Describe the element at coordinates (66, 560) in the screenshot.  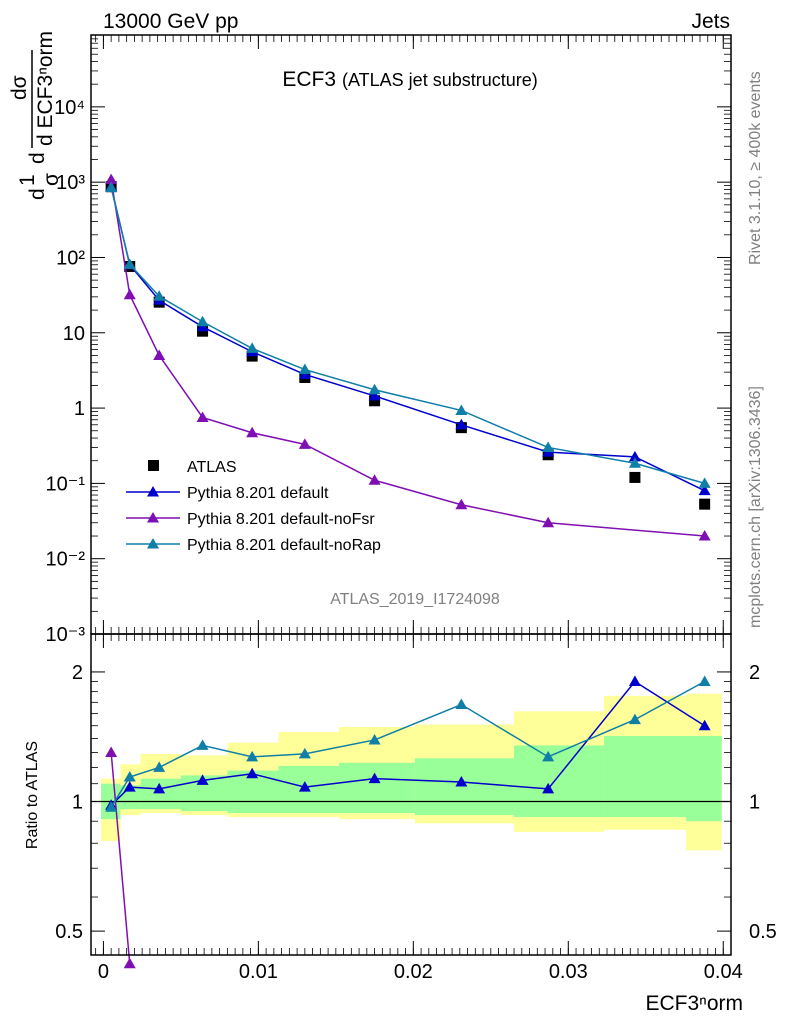
I see `y-tick-label: 10⁻²` at that location.